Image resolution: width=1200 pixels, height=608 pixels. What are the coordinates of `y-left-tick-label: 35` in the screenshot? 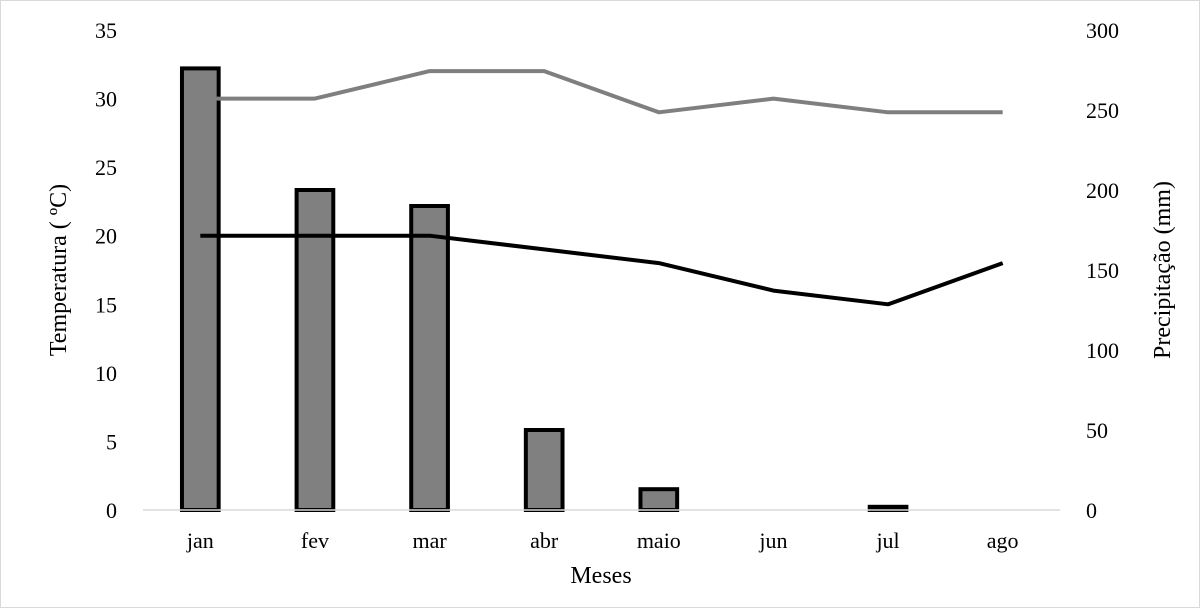 It's located at (106, 30).